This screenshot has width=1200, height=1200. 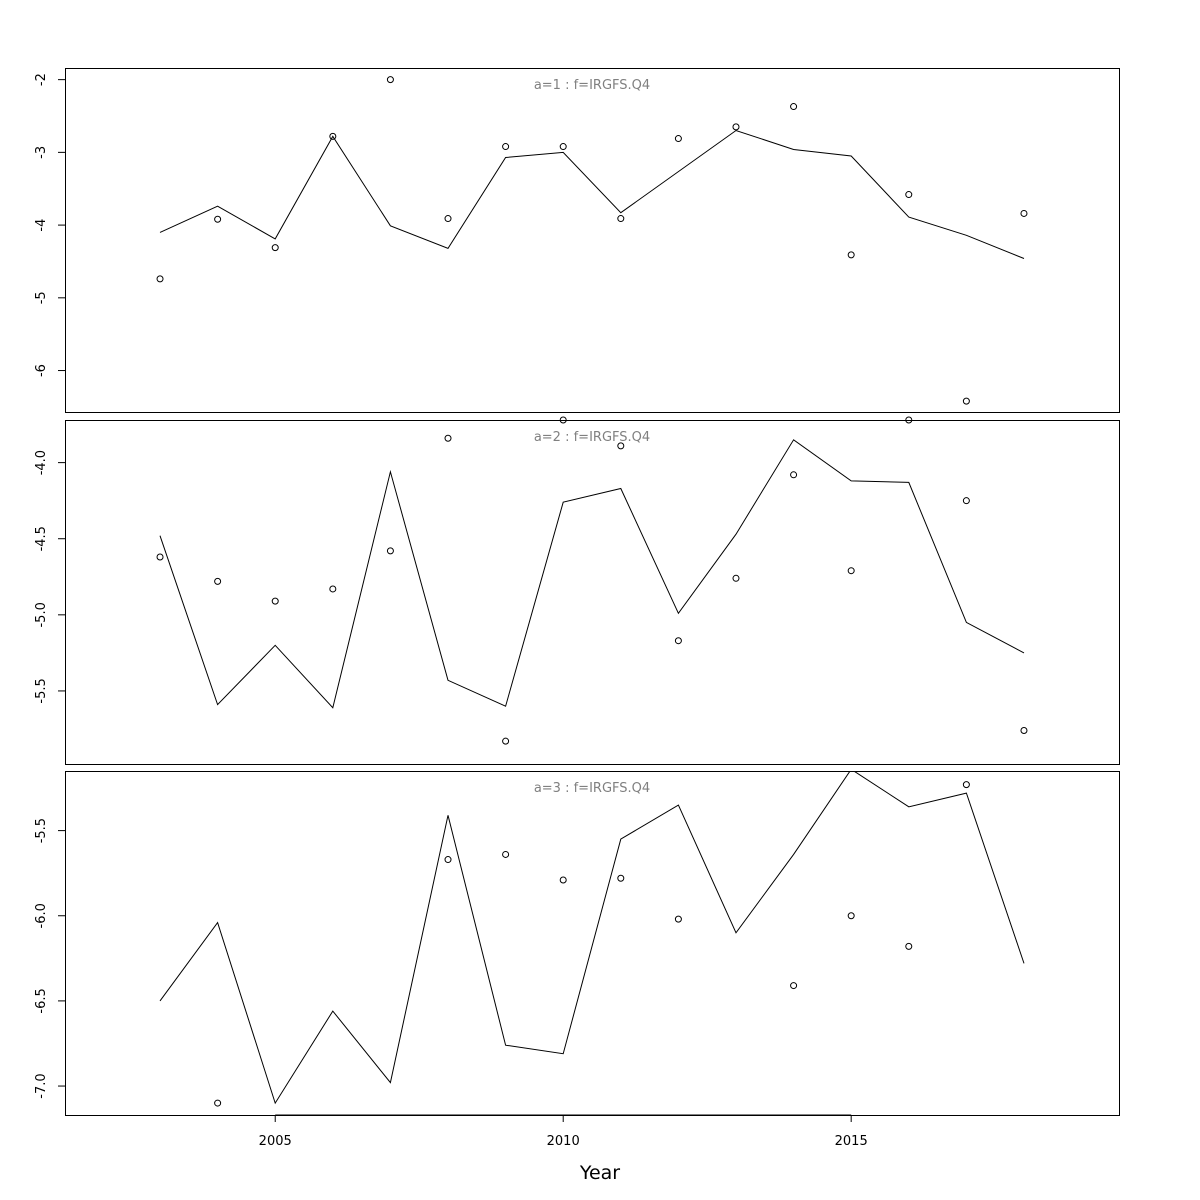 What do you see at coordinates (41, 462) in the screenshot?
I see `y-tick-label: -4.0` at bounding box center [41, 462].